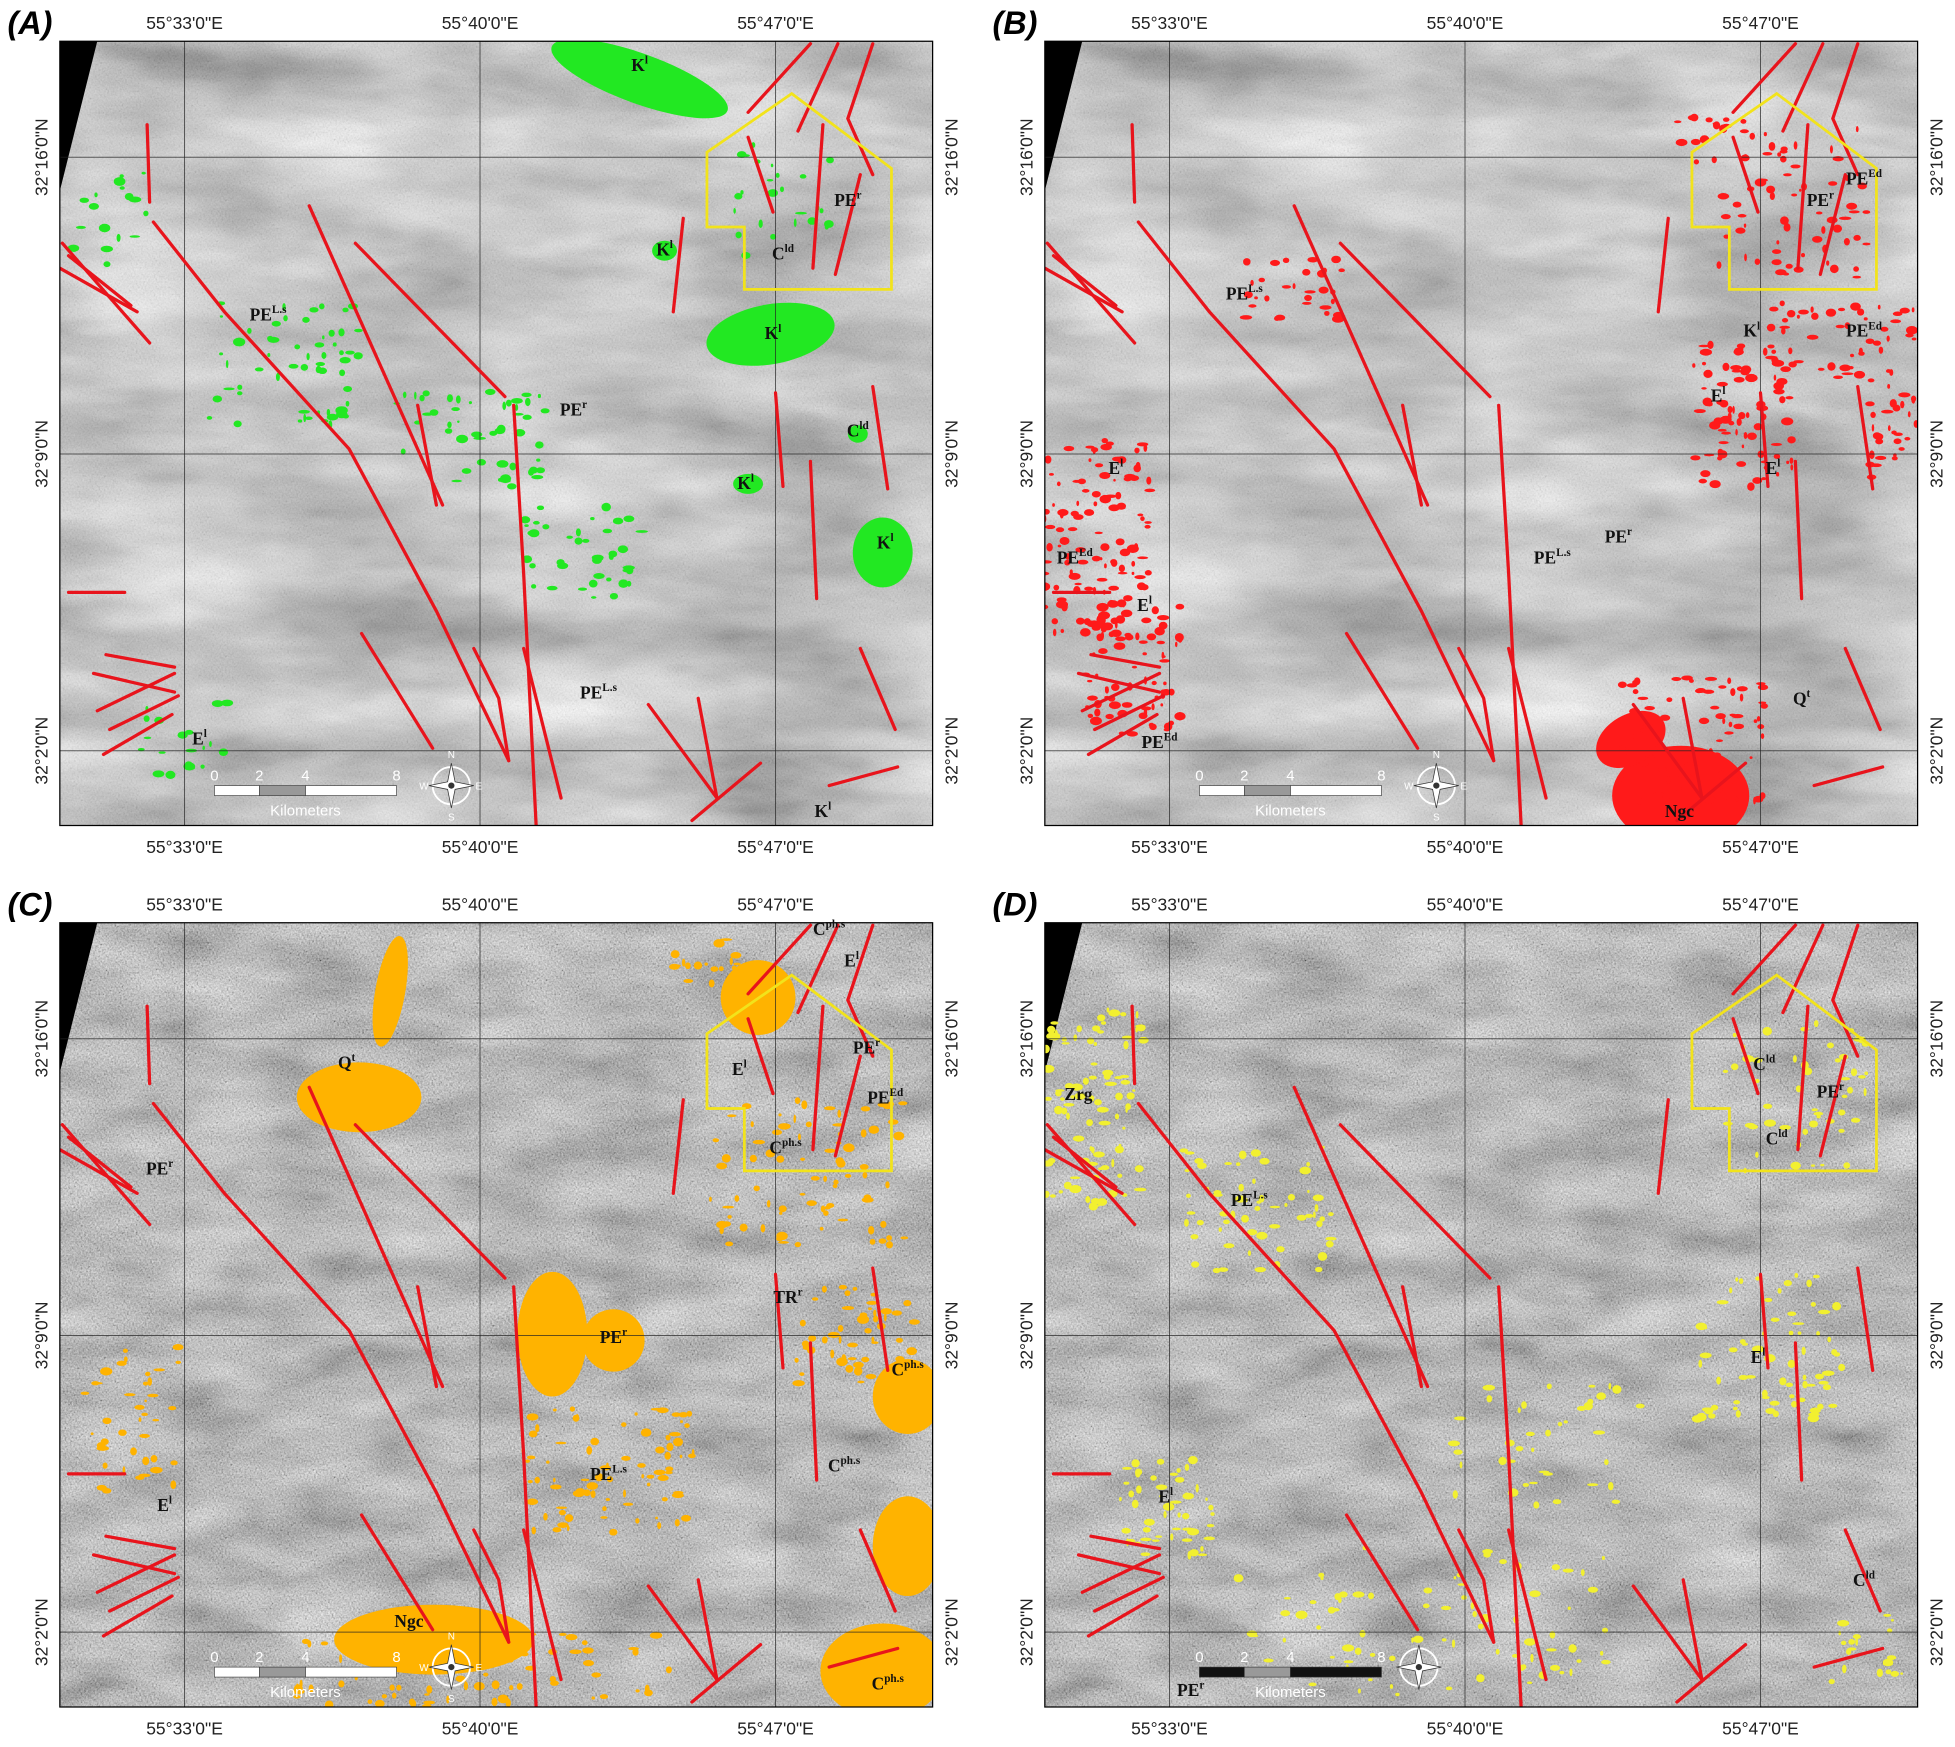 The image size is (1955, 1747). Describe the element at coordinates (1419, 1667) in the screenshot. I see `compass` at that location.